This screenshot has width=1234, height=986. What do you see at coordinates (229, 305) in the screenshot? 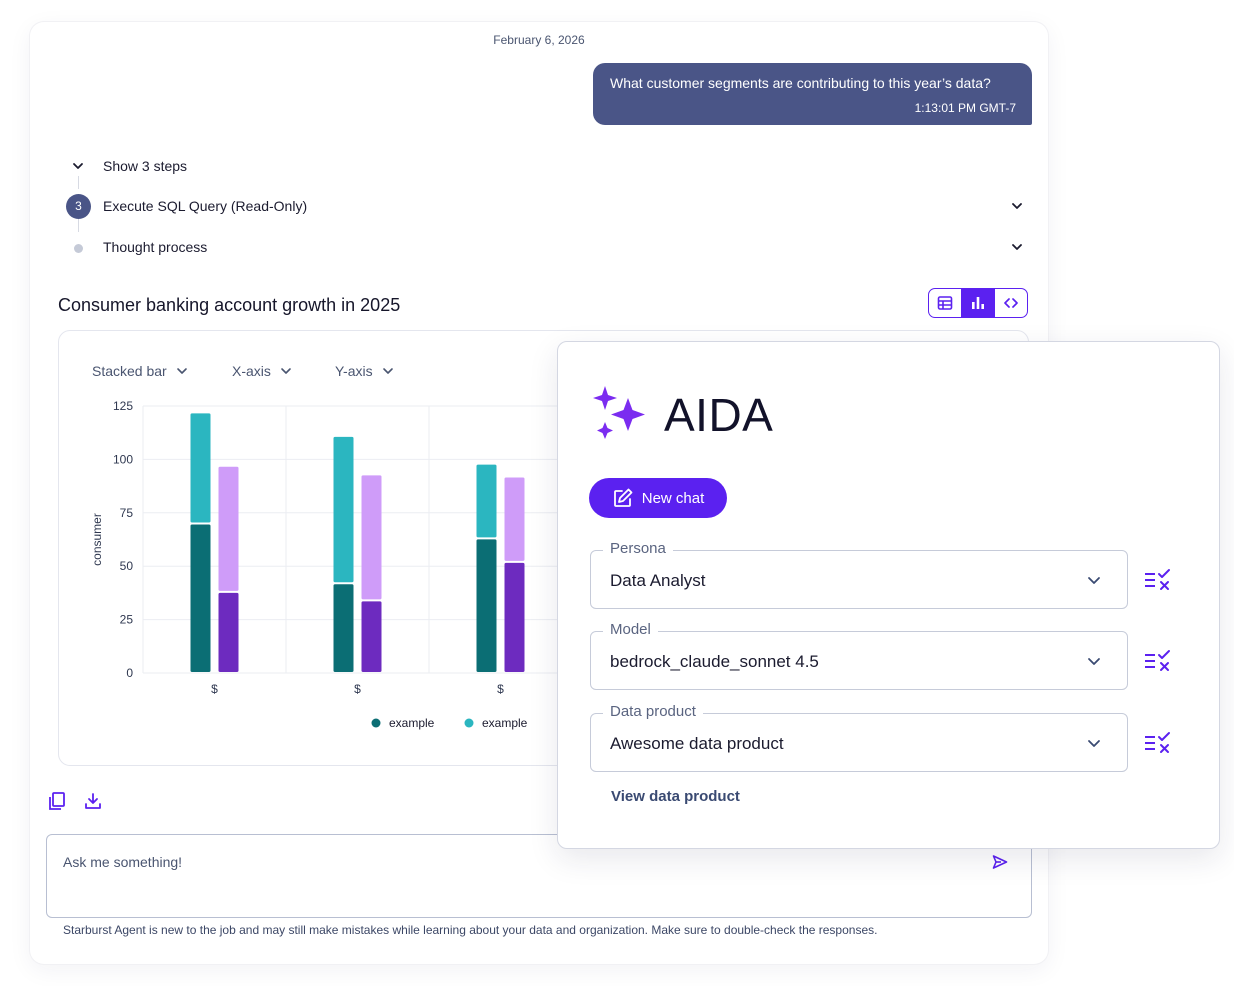
I see `chart-title: Consumer banking account growth in 2025` at bounding box center [229, 305].